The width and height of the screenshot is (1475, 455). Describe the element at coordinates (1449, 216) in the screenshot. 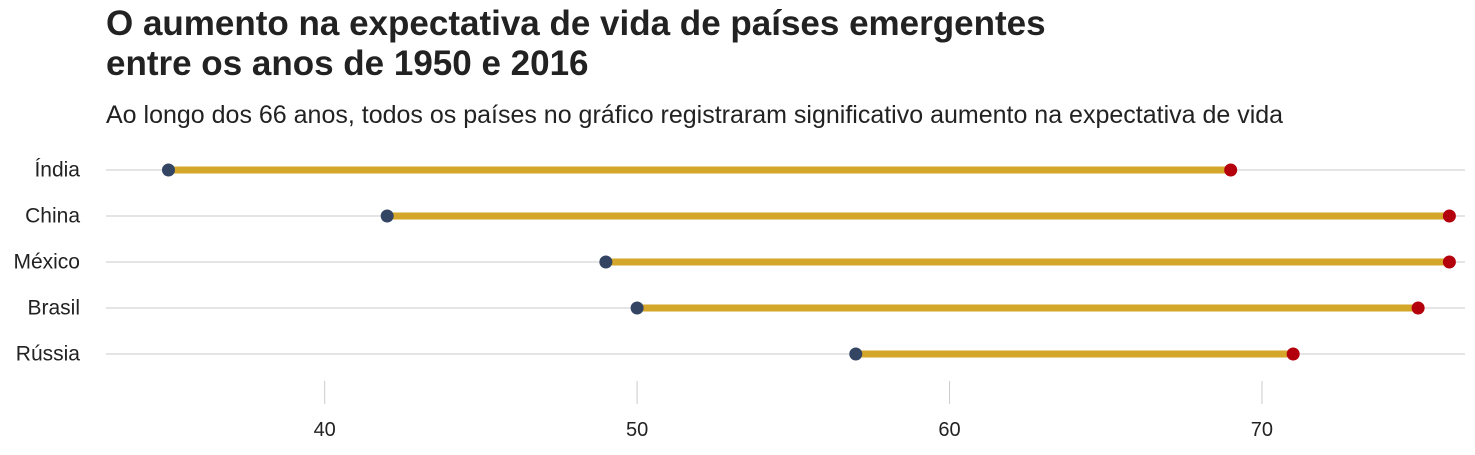

I see `point-2016-china` at that location.